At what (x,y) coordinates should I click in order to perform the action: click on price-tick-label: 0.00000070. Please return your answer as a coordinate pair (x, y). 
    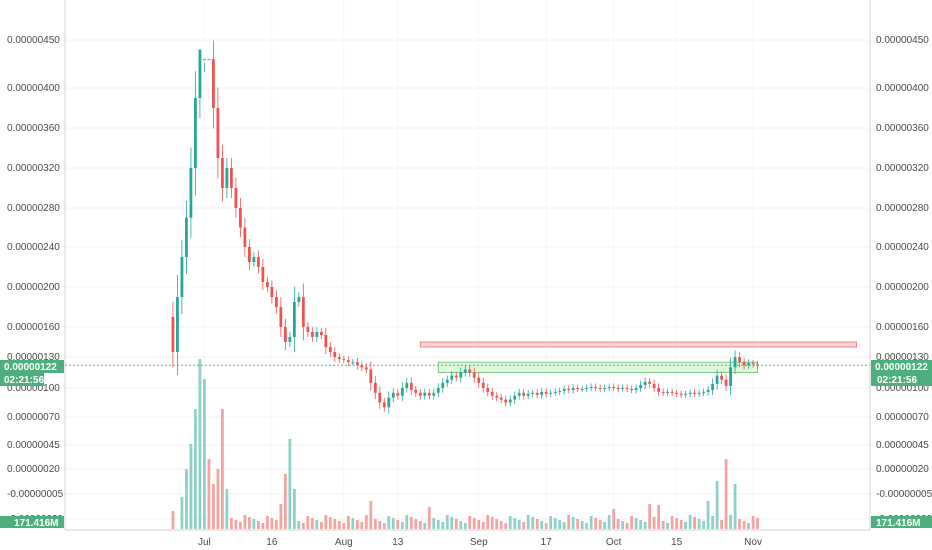
    Looking at the image, I should click on (33, 417).